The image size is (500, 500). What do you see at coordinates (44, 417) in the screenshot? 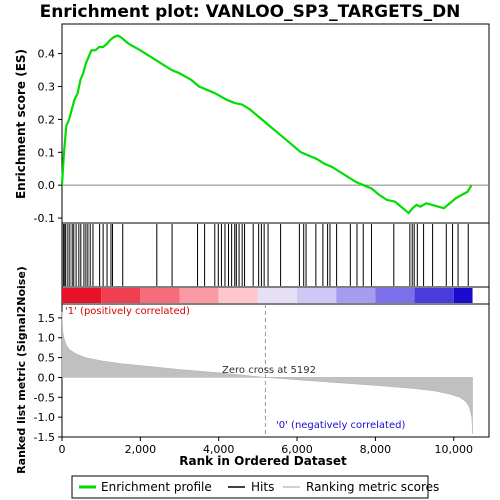
I see `metric-y-tick-label: -1.0` at bounding box center [44, 417].